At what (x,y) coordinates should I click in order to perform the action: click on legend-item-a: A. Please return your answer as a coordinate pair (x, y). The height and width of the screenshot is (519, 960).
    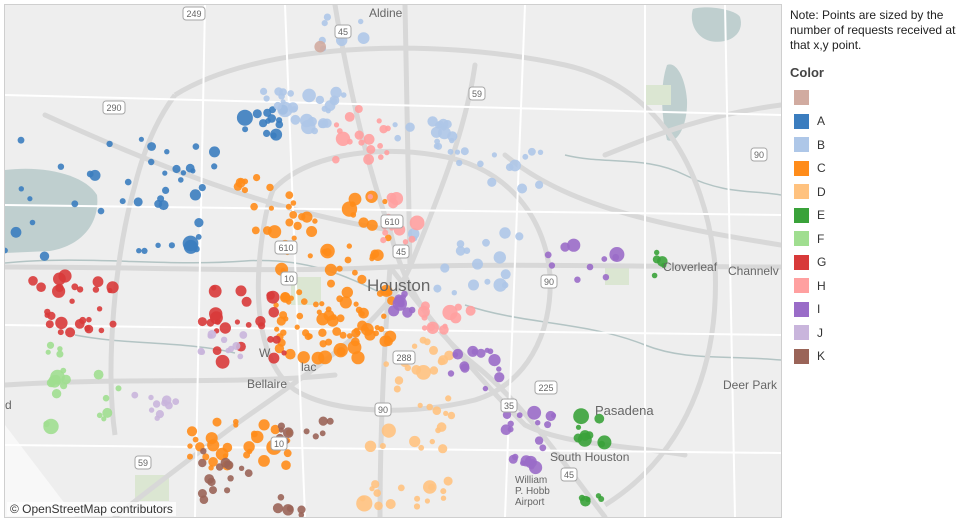
    Looking at the image, I should click on (874, 122).